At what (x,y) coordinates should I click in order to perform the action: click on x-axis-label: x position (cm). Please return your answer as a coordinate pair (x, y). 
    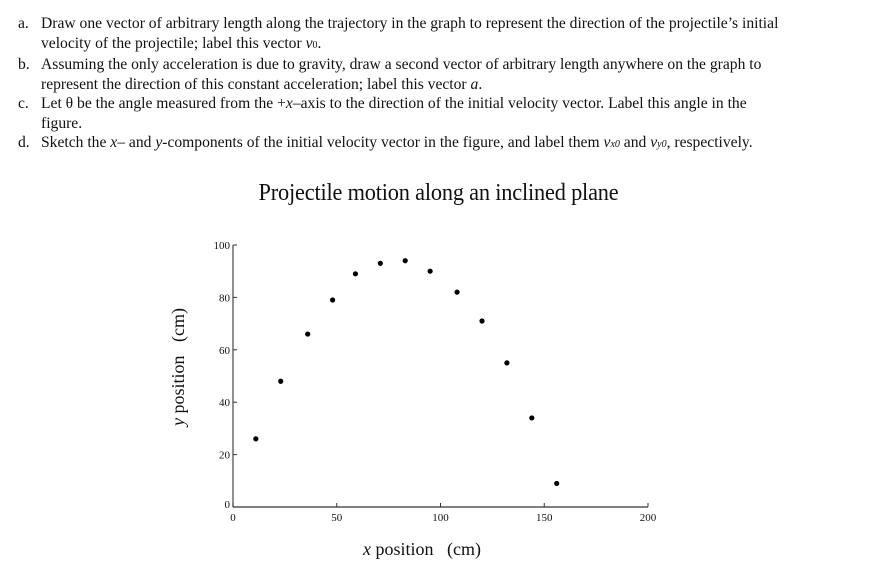
    Looking at the image, I should click on (422, 549).